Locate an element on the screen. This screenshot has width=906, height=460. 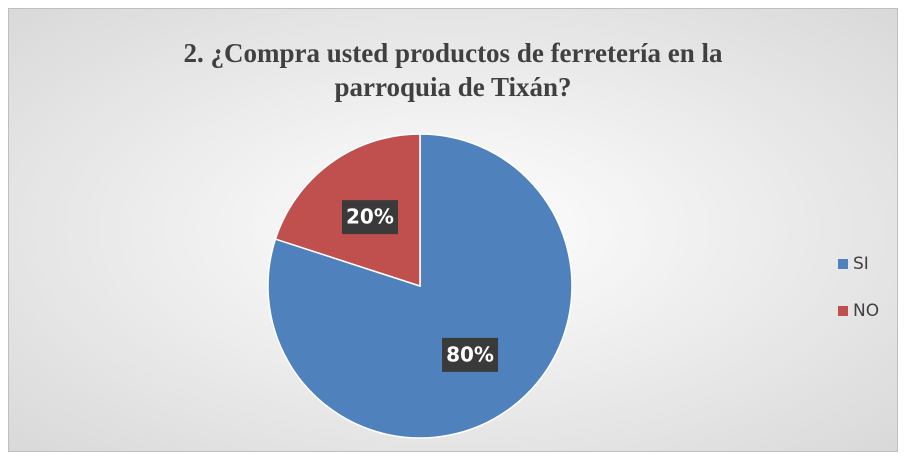
data-label: 80% is located at coordinates (470, 354).